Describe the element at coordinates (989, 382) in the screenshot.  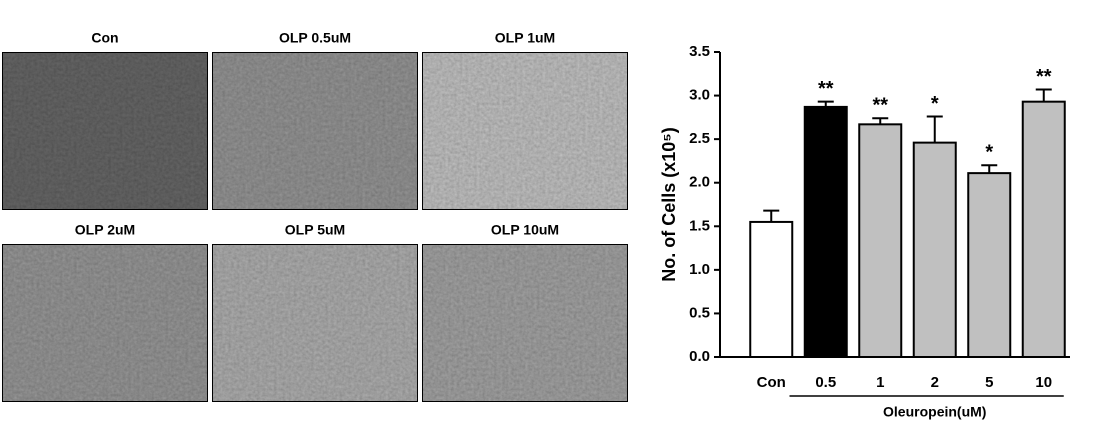
I see `x-tick-label: 5` at that location.